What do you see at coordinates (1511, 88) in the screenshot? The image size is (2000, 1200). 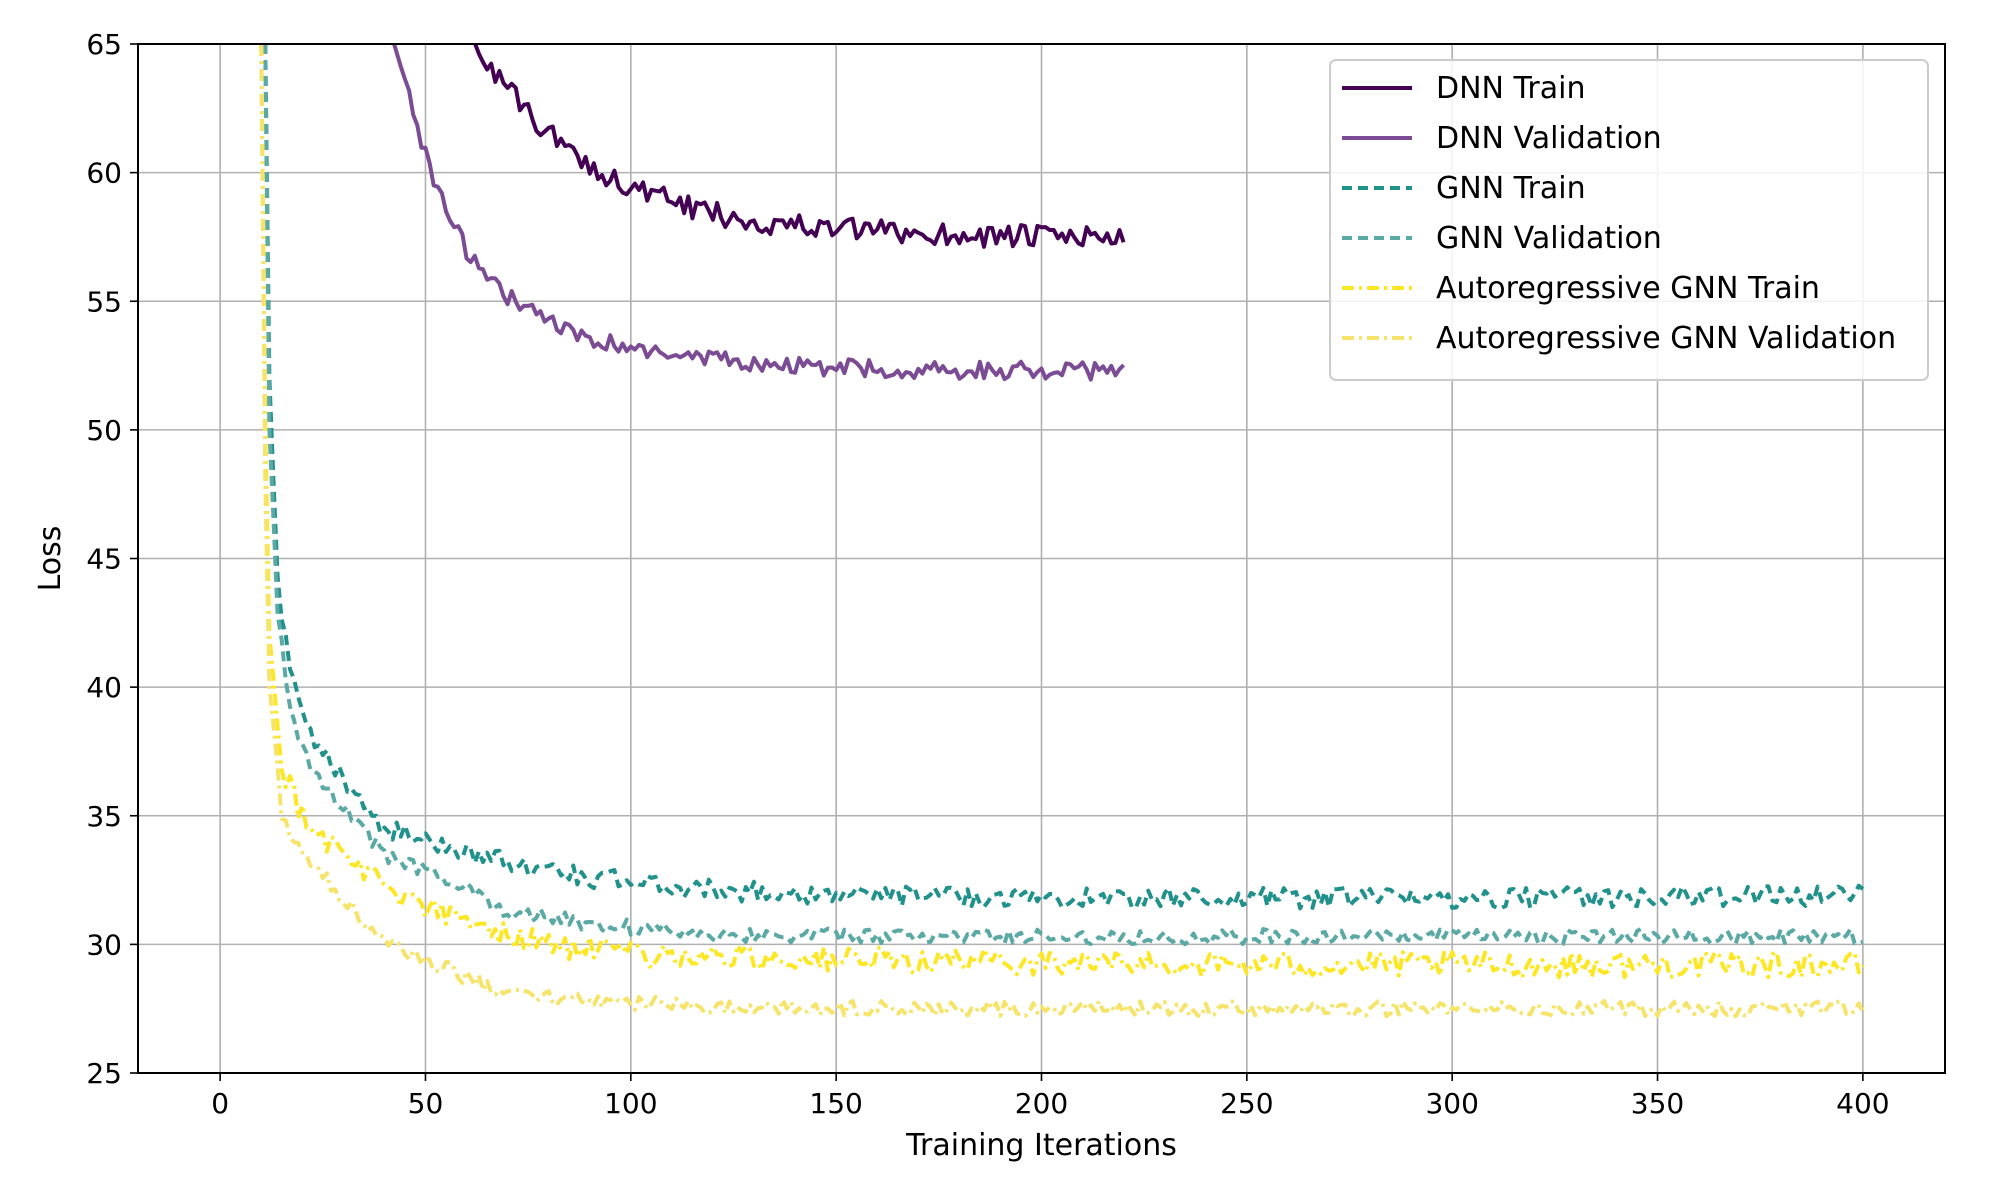 I see `legend-label: DNN Train` at bounding box center [1511, 88].